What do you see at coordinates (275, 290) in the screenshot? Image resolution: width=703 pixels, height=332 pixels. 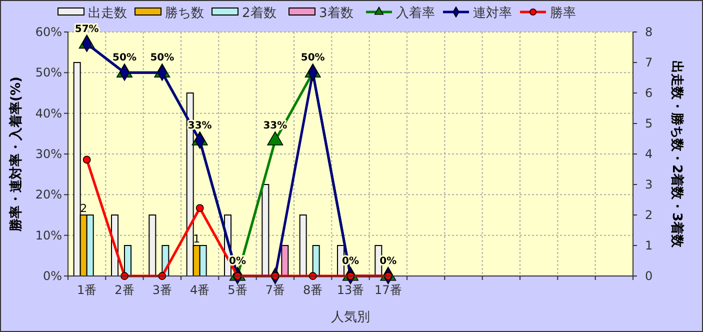 I see `x-tick-label: 7番` at bounding box center [275, 290].